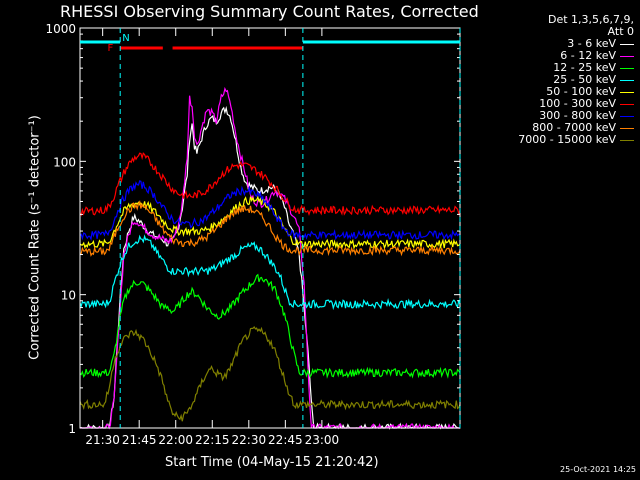  What do you see at coordinates (285, 440) in the screenshot?
I see `x-tick-label-5: 22:45` at bounding box center [285, 440].